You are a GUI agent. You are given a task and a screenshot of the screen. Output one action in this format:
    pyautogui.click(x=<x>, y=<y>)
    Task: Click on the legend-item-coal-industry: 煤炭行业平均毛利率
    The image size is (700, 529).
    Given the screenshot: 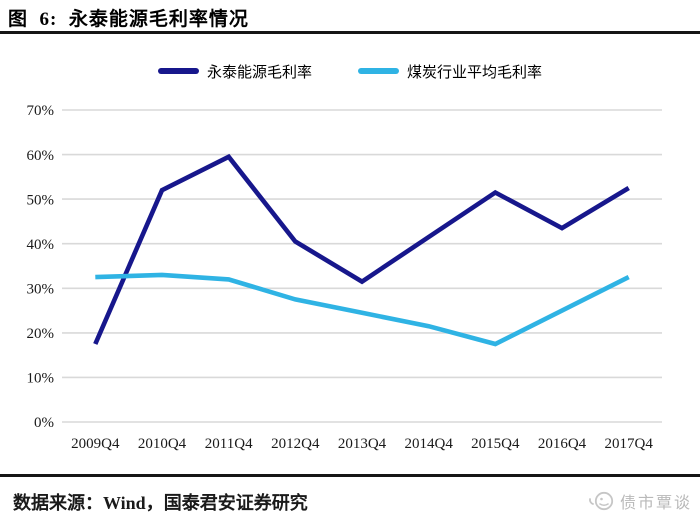 What is the action you would take?
    pyautogui.click(x=450, y=71)
    